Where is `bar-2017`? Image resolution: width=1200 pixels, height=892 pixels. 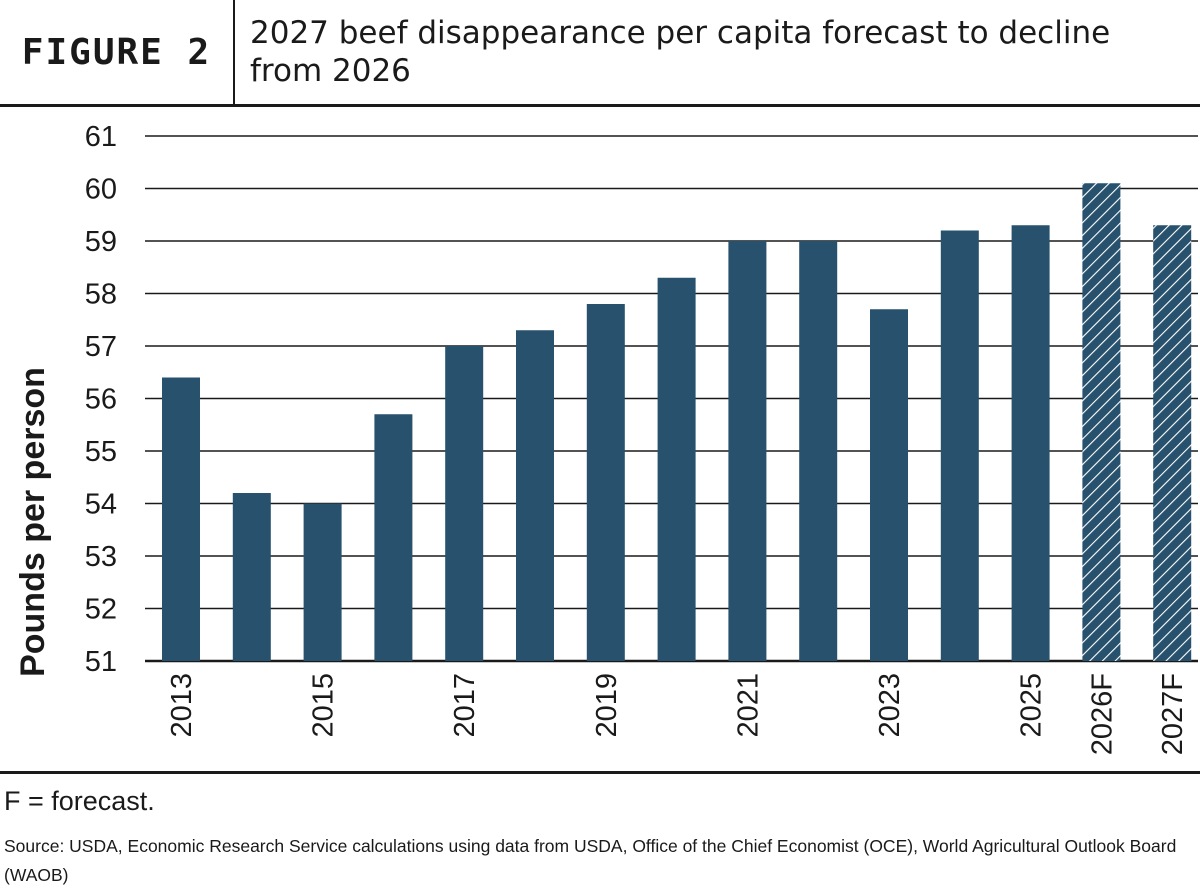 bar-2017 is located at coordinates (464, 503).